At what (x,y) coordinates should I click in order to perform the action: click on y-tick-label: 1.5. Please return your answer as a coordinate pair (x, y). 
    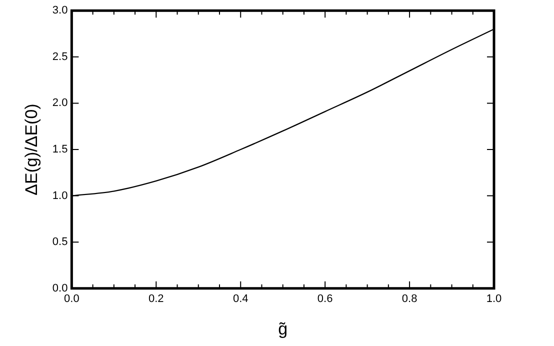
    Looking at the image, I should click on (60, 150).